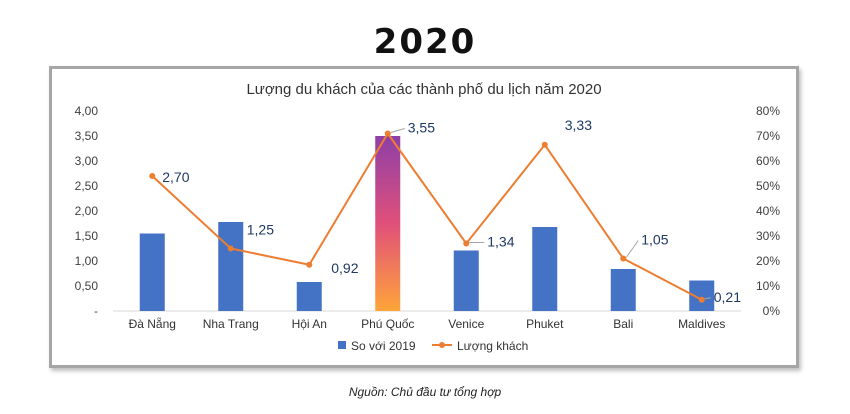  Describe the element at coordinates (768, 286) in the screenshot. I see `y-right-tick-label: 10%` at that location.